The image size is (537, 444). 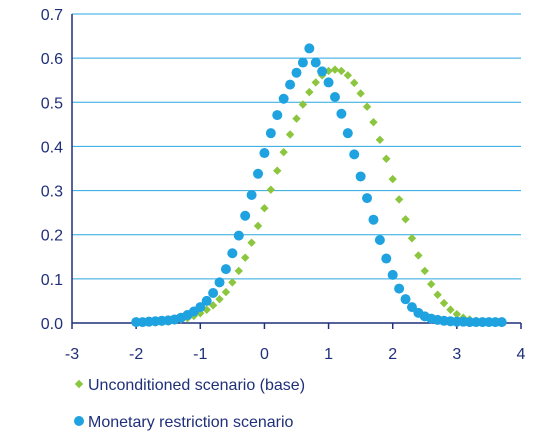 What do you see at coordinates (196, 385) in the screenshot?
I see `legend-label: Unconditioned scenario (base)` at bounding box center [196, 385].